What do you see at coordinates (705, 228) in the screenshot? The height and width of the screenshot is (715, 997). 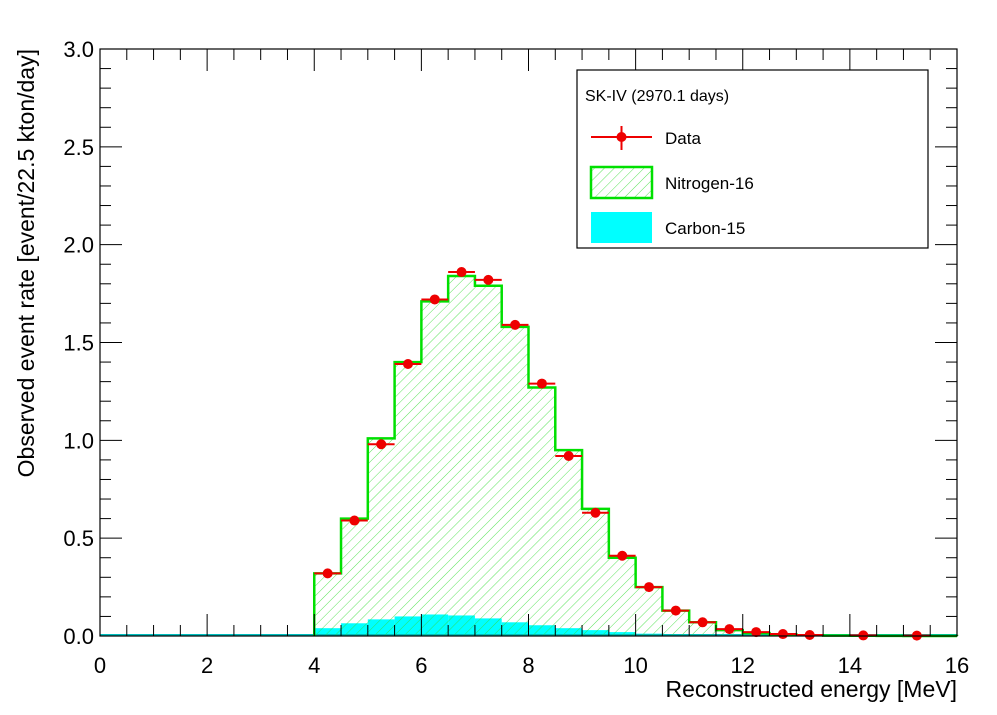 I see `legend-label-carbon-15: Carbon-15` at bounding box center [705, 228].